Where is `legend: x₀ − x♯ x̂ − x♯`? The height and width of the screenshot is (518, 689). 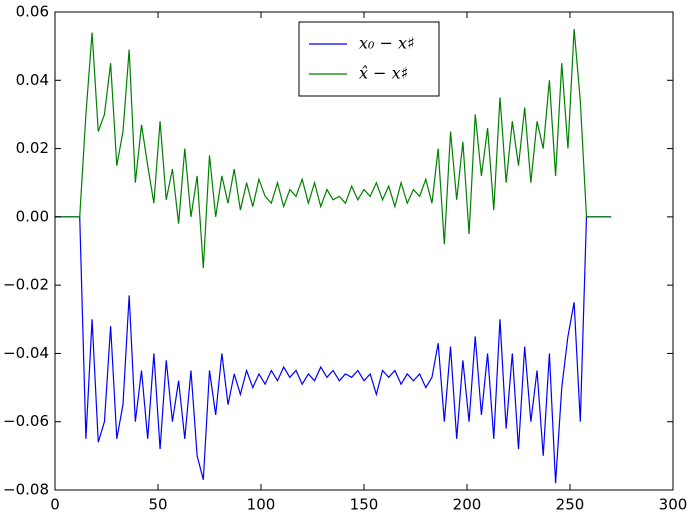
legend: x₀ − x♯ x̂ − x♯ is located at coordinates (369, 59).